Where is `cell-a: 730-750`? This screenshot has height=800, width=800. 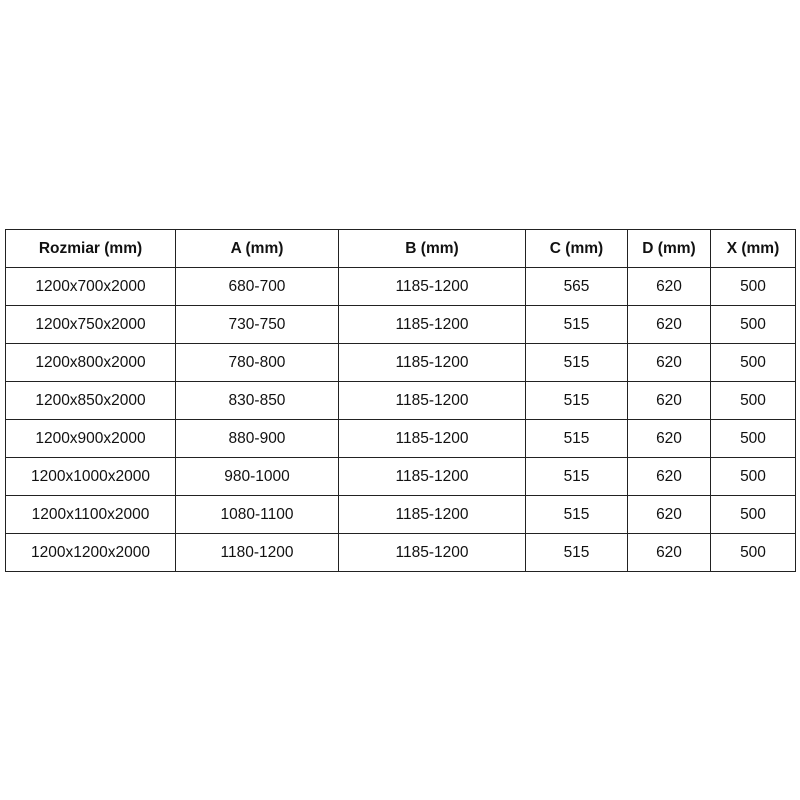 cell-a: 730-750 is located at coordinates (257, 324).